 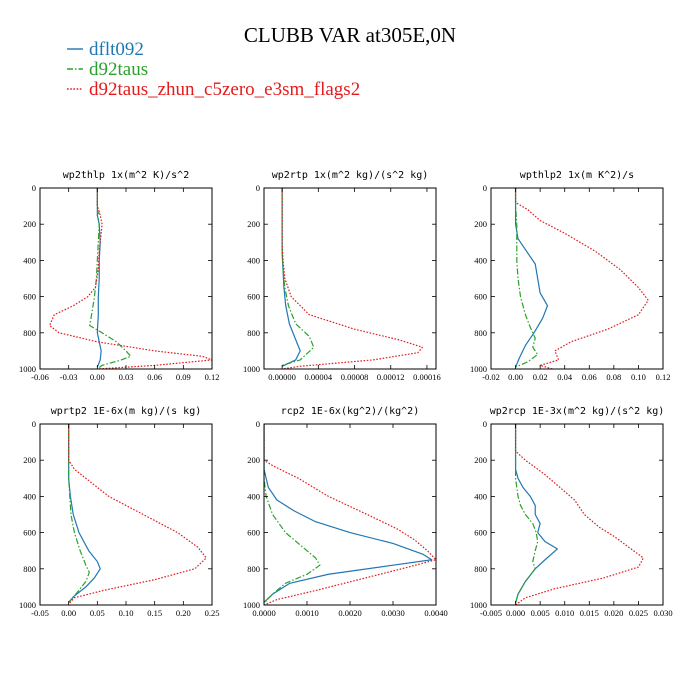 What do you see at coordinates (40, 377) in the screenshot?
I see `x-tick-label: -0.06` at bounding box center [40, 377].